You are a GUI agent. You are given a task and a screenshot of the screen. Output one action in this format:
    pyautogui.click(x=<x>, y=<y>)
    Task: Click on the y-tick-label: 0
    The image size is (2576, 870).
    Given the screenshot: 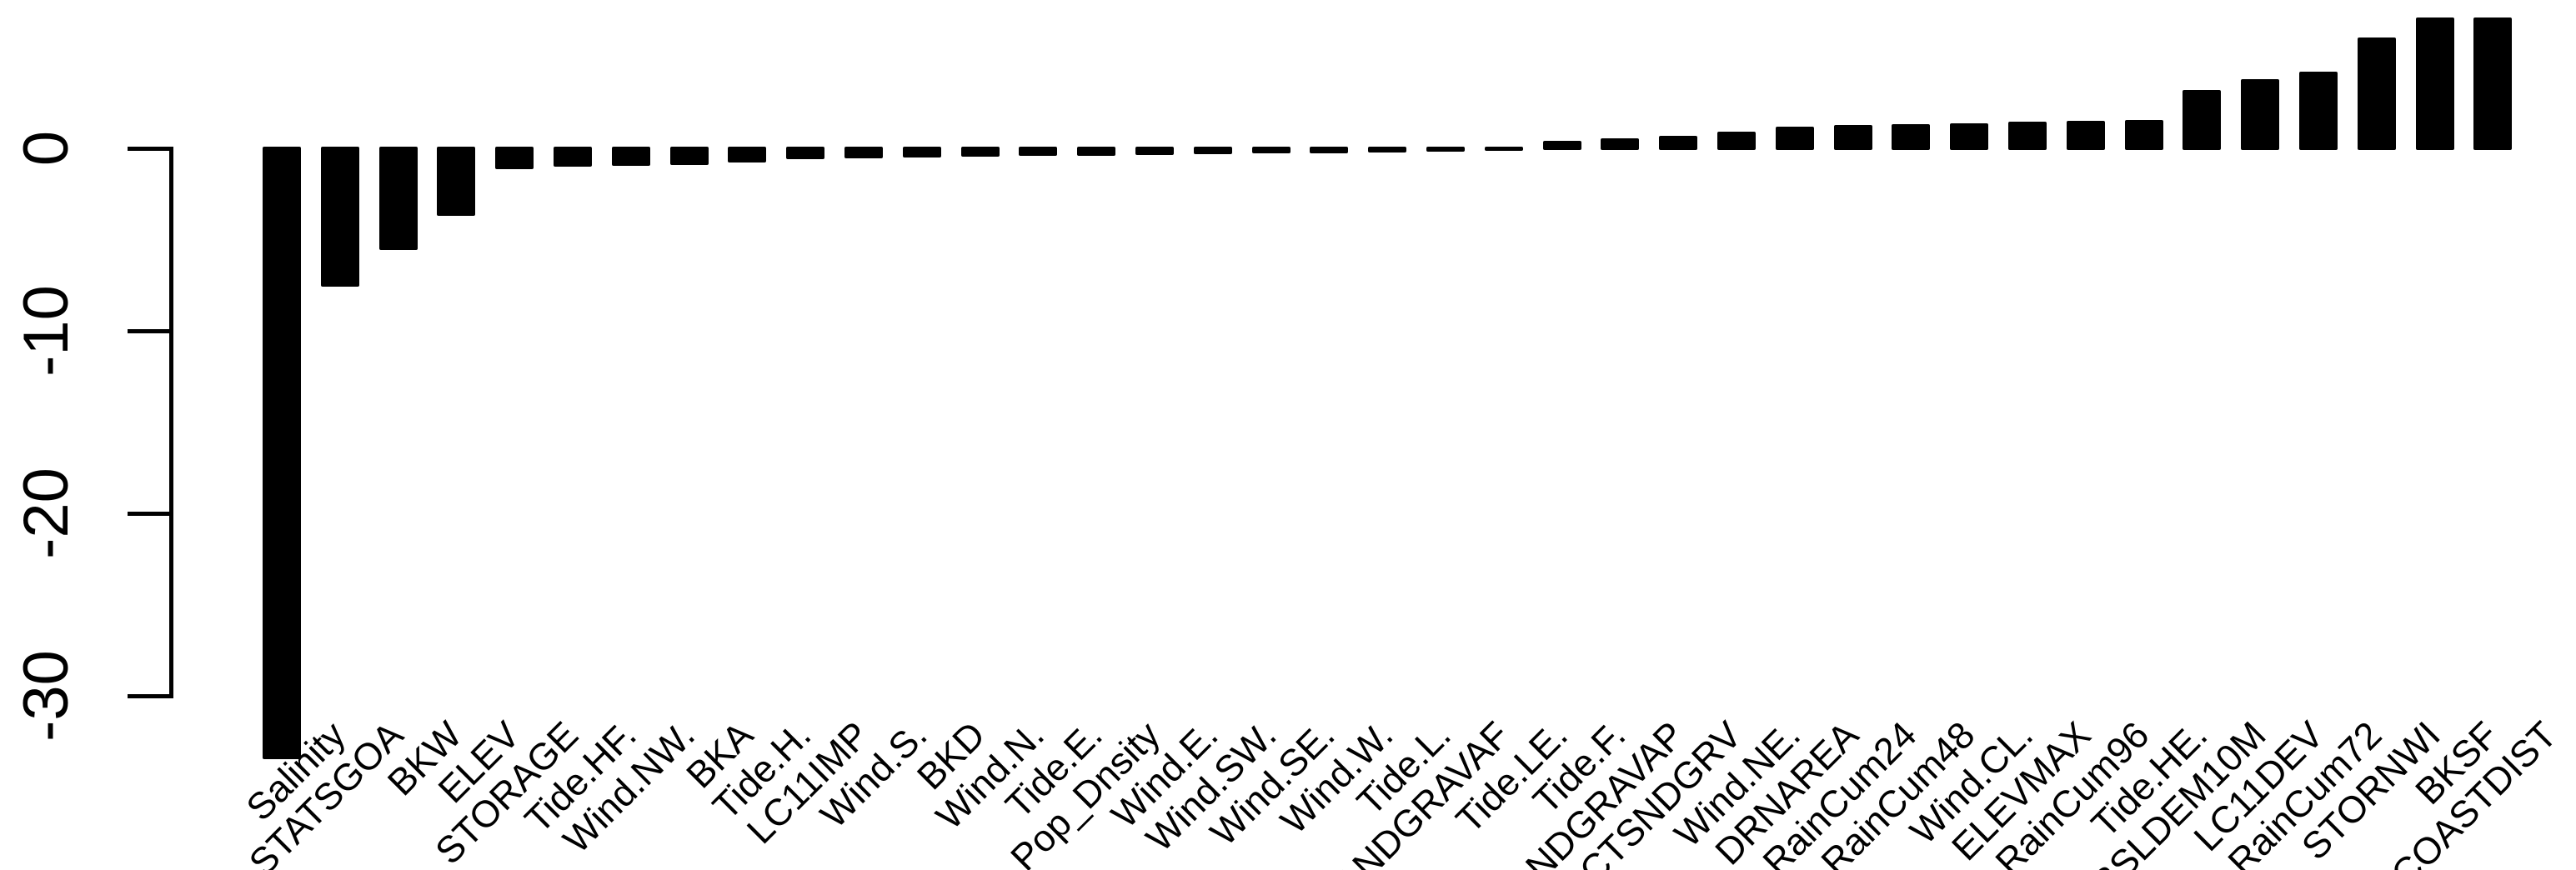 What is the action you would take?
    pyautogui.click(x=46, y=148)
    